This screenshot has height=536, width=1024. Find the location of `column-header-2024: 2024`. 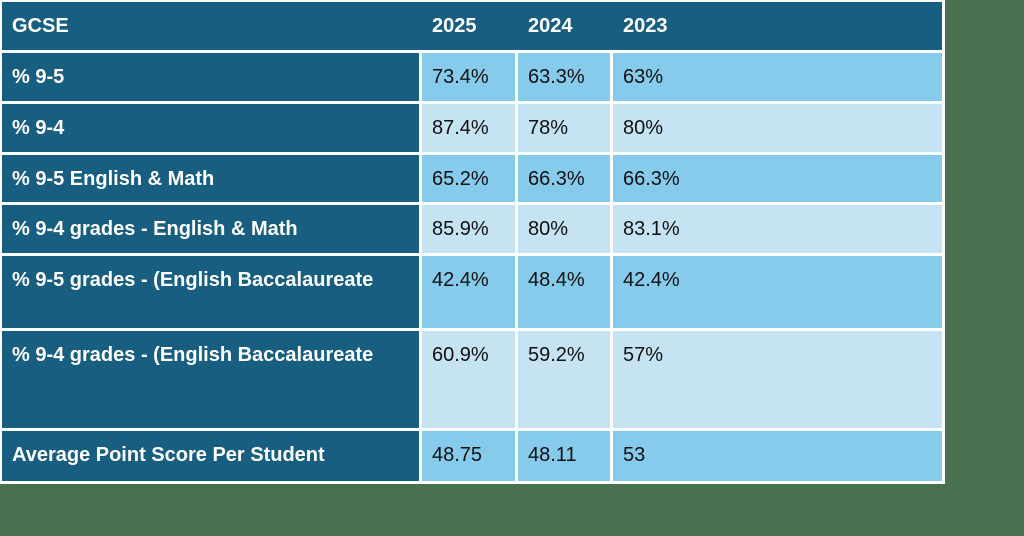

column-header-2024: 2024 is located at coordinates (565, 27).